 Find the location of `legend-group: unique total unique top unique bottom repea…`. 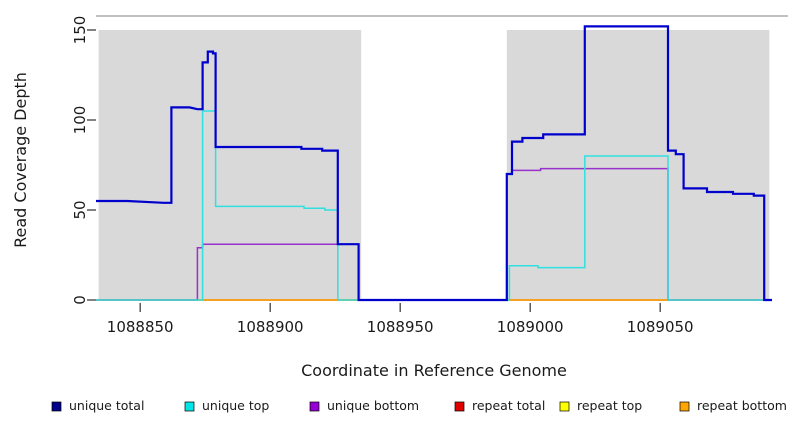

legend-group: unique total unique top unique bottom repea… is located at coordinates (419, 405).